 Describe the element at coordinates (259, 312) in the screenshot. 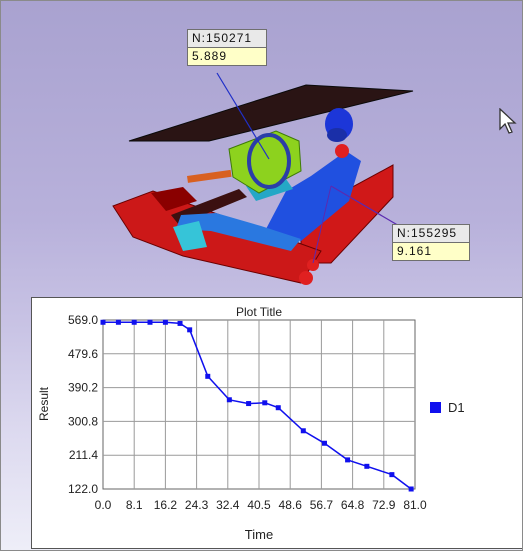

I see `chart-title: Plot Title` at that location.